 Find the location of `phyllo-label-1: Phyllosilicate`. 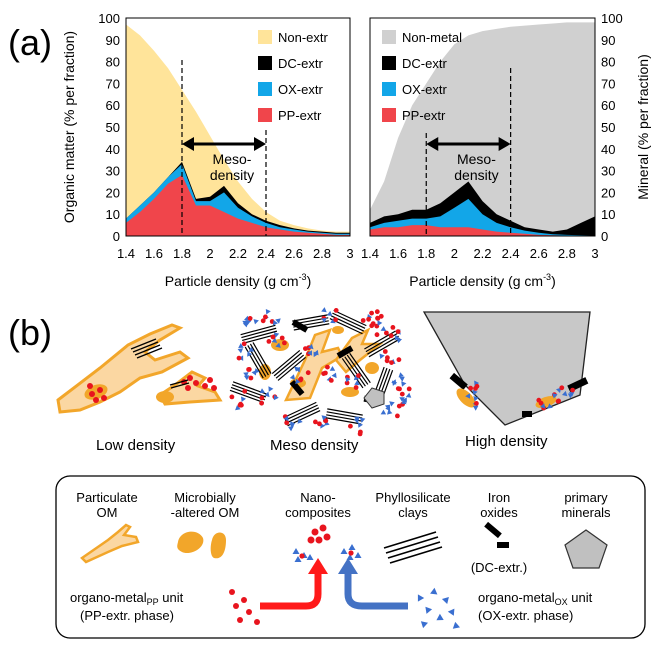

phyllo-label-1: Phyllosilicate is located at coordinates (412, 497).